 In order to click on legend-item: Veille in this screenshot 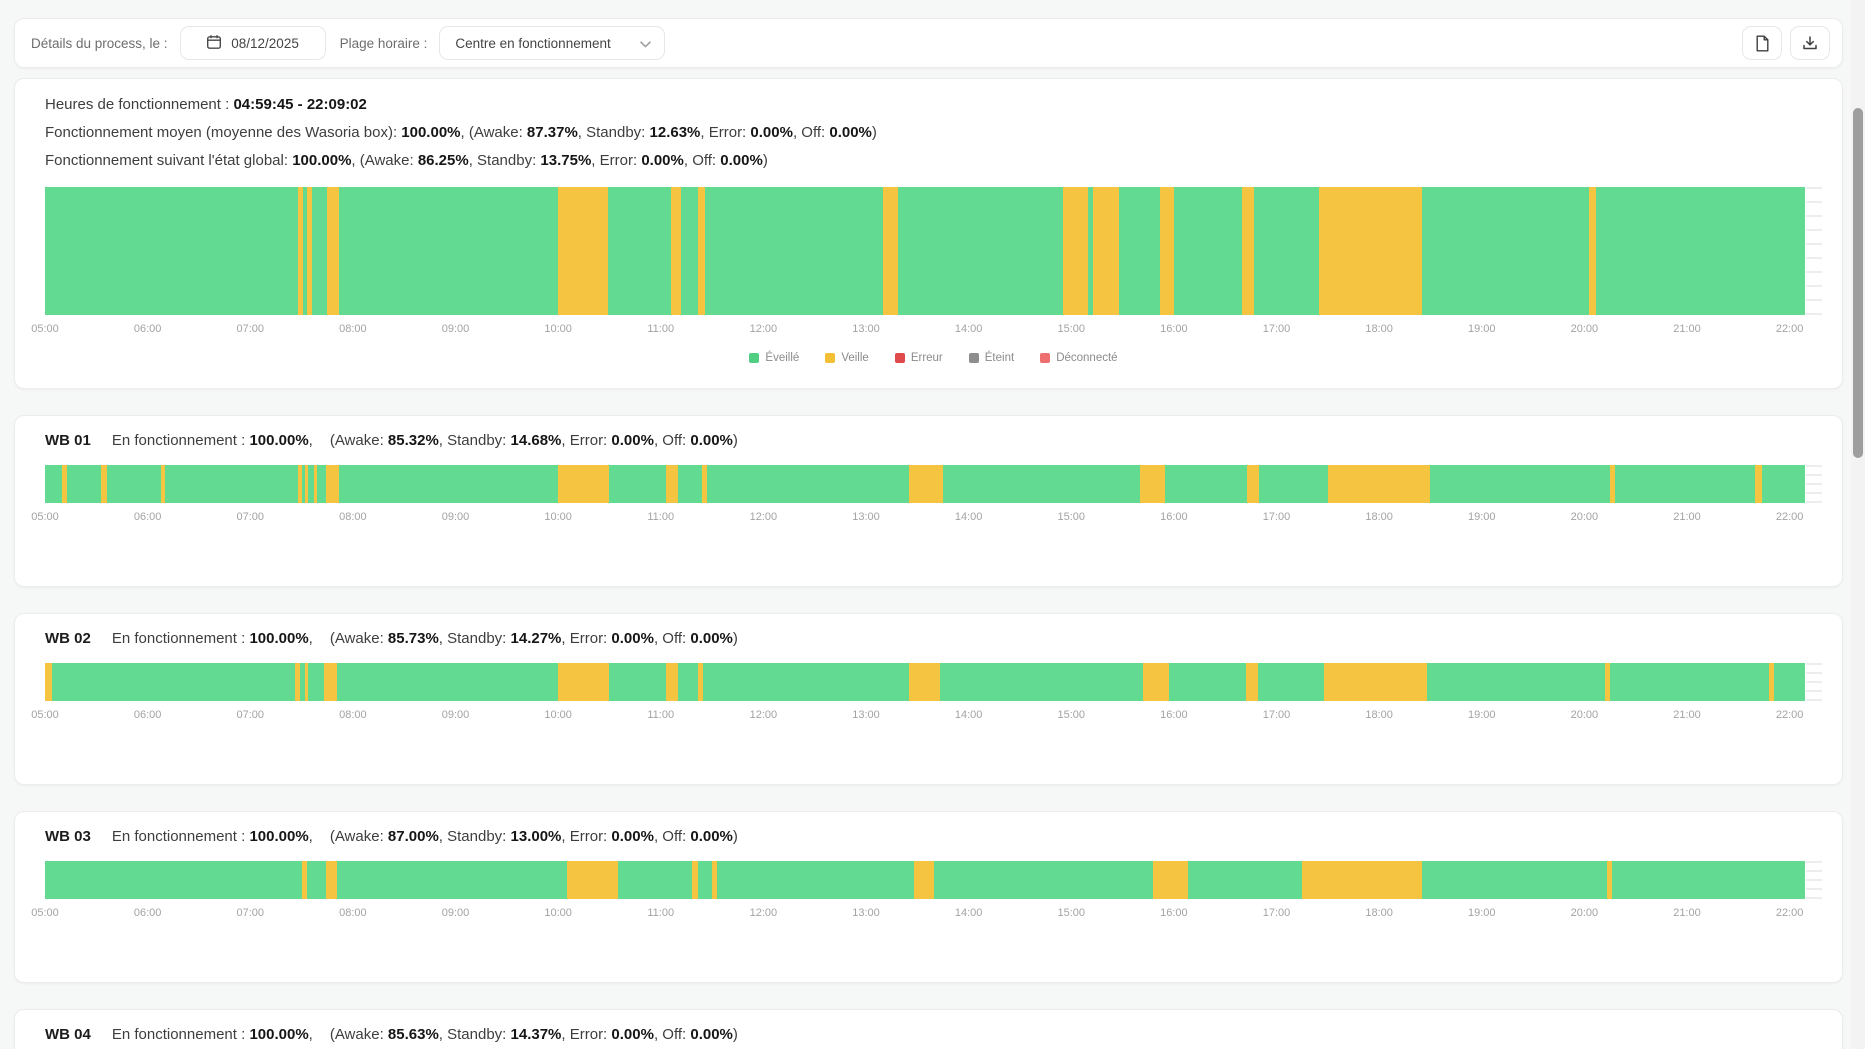, I will do `click(847, 358)`.